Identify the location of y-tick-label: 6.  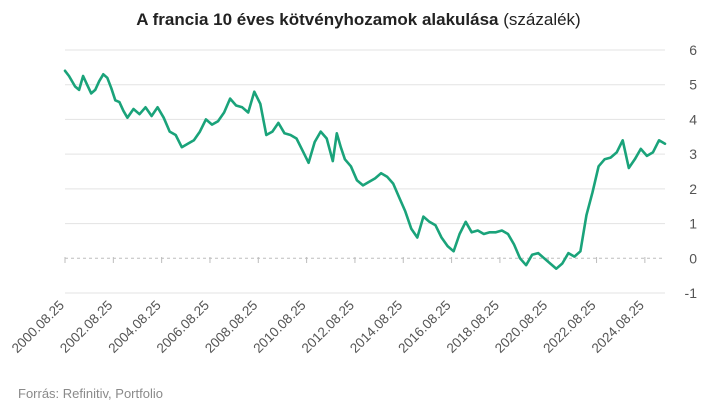
(693, 50).